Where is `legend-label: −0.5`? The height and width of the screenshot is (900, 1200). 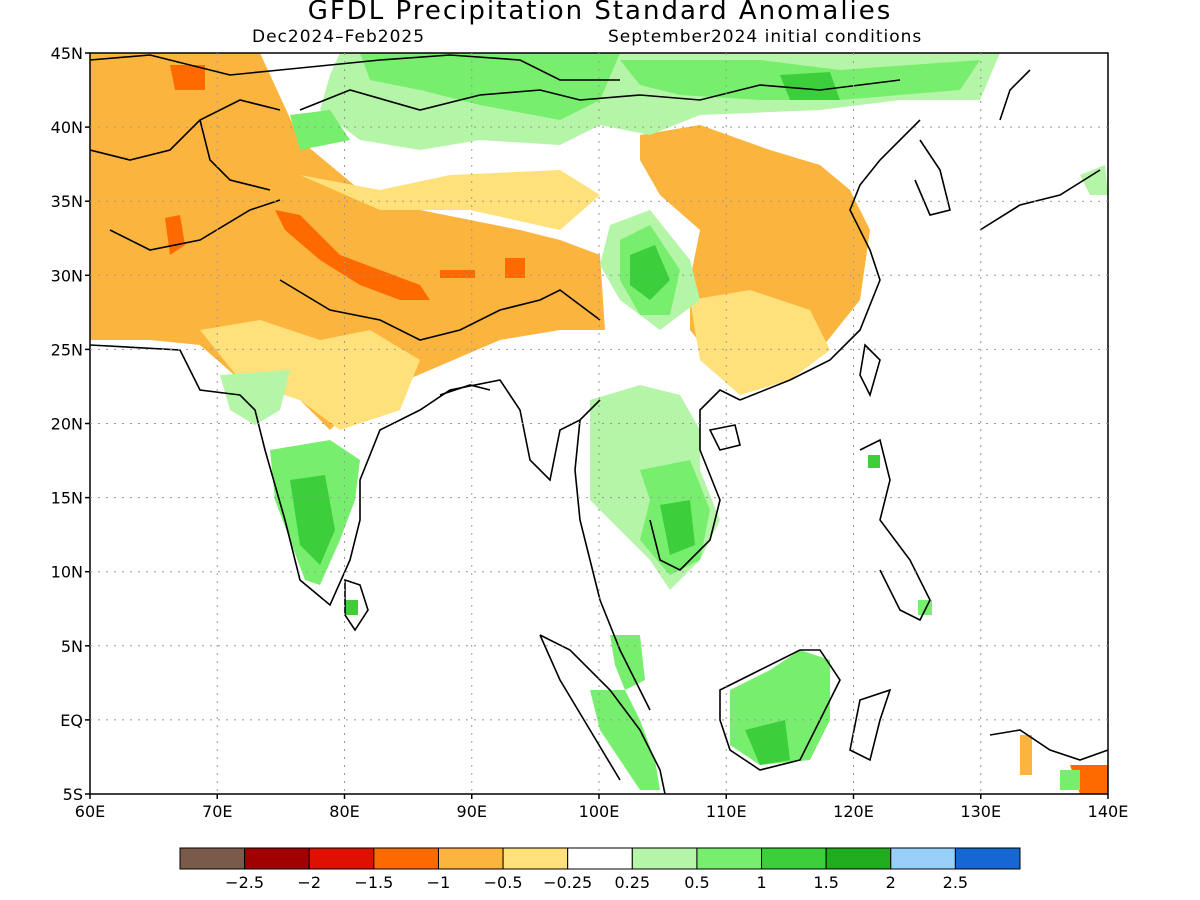
legend-label: −0.5 is located at coordinates (503, 882).